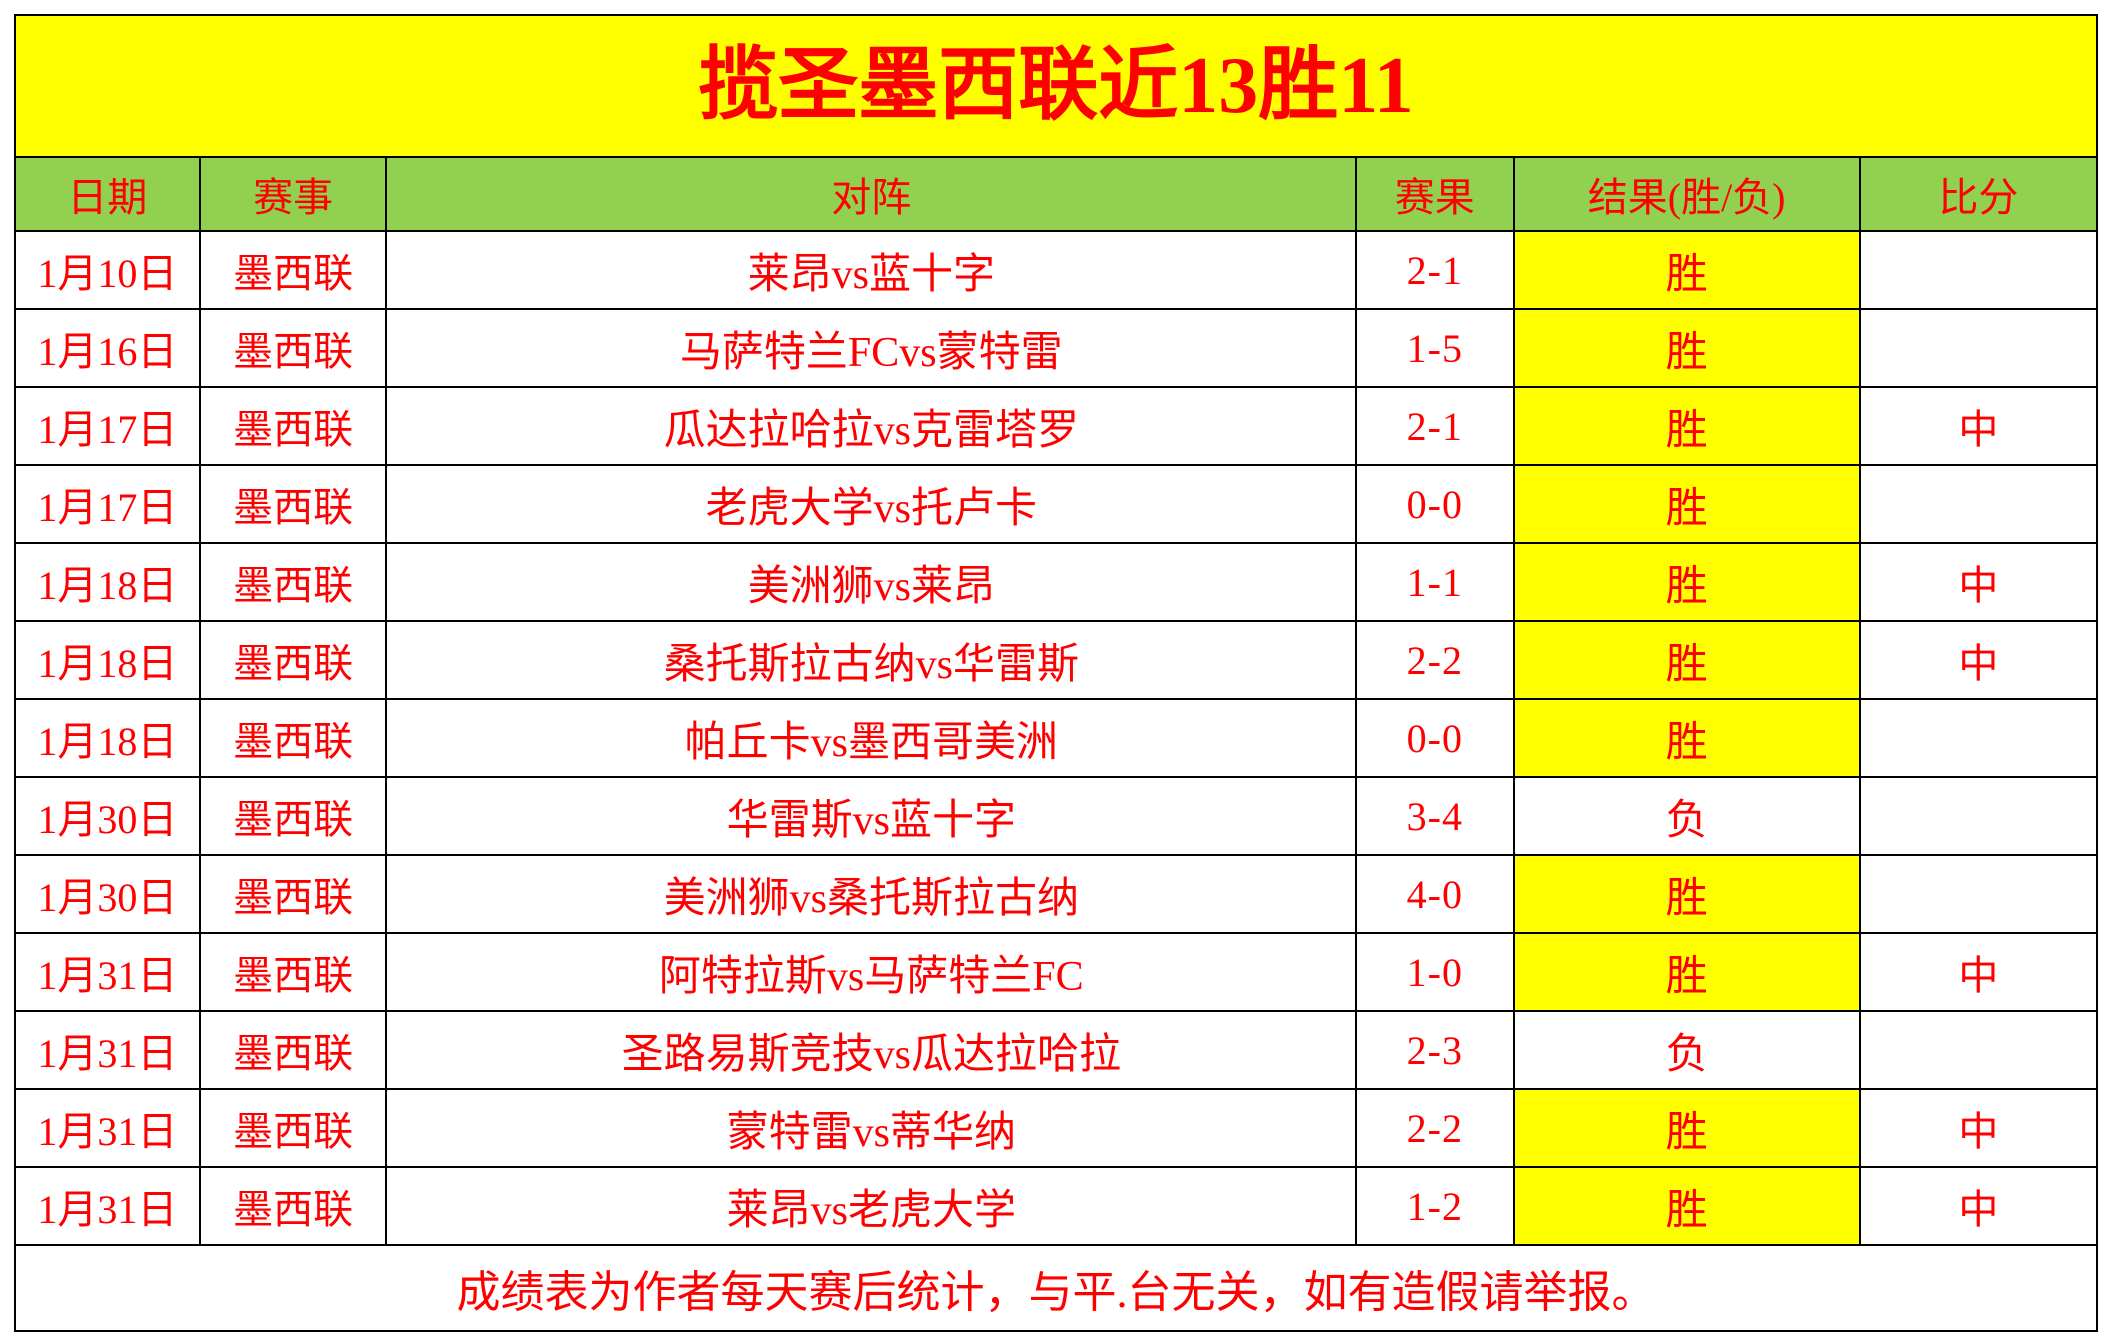 This screenshot has height=1332, width=2114. Describe the element at coordinates (1978, 194) in the screenshot. I see `column-header-hit: 比分` at that location.